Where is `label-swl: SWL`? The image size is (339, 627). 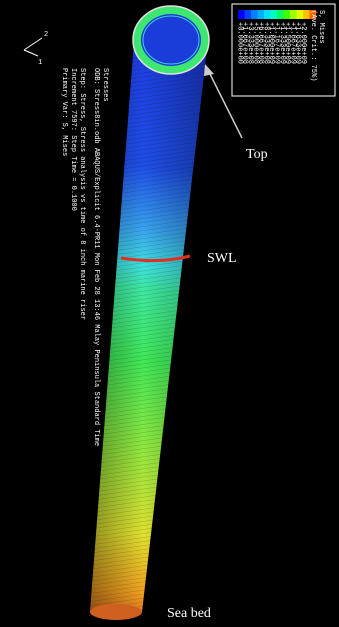
label-swl: SWL is located at coordinates (222, 258).